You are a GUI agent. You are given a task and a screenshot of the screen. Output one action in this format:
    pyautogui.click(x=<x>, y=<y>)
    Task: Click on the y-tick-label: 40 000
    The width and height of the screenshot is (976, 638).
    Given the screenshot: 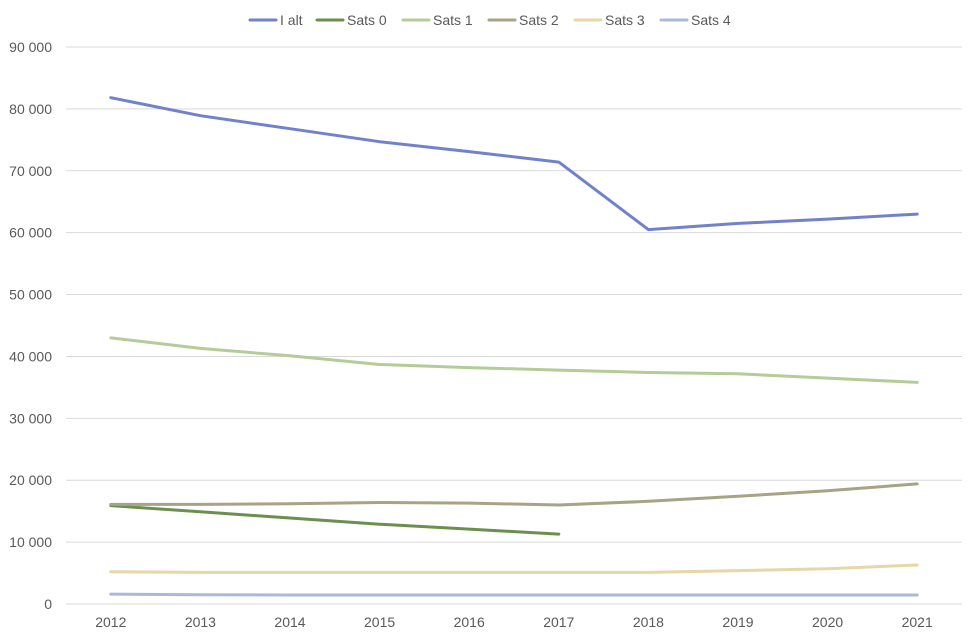 What is the action you would take?
    pyautogui.click(x=30, y=356)
    